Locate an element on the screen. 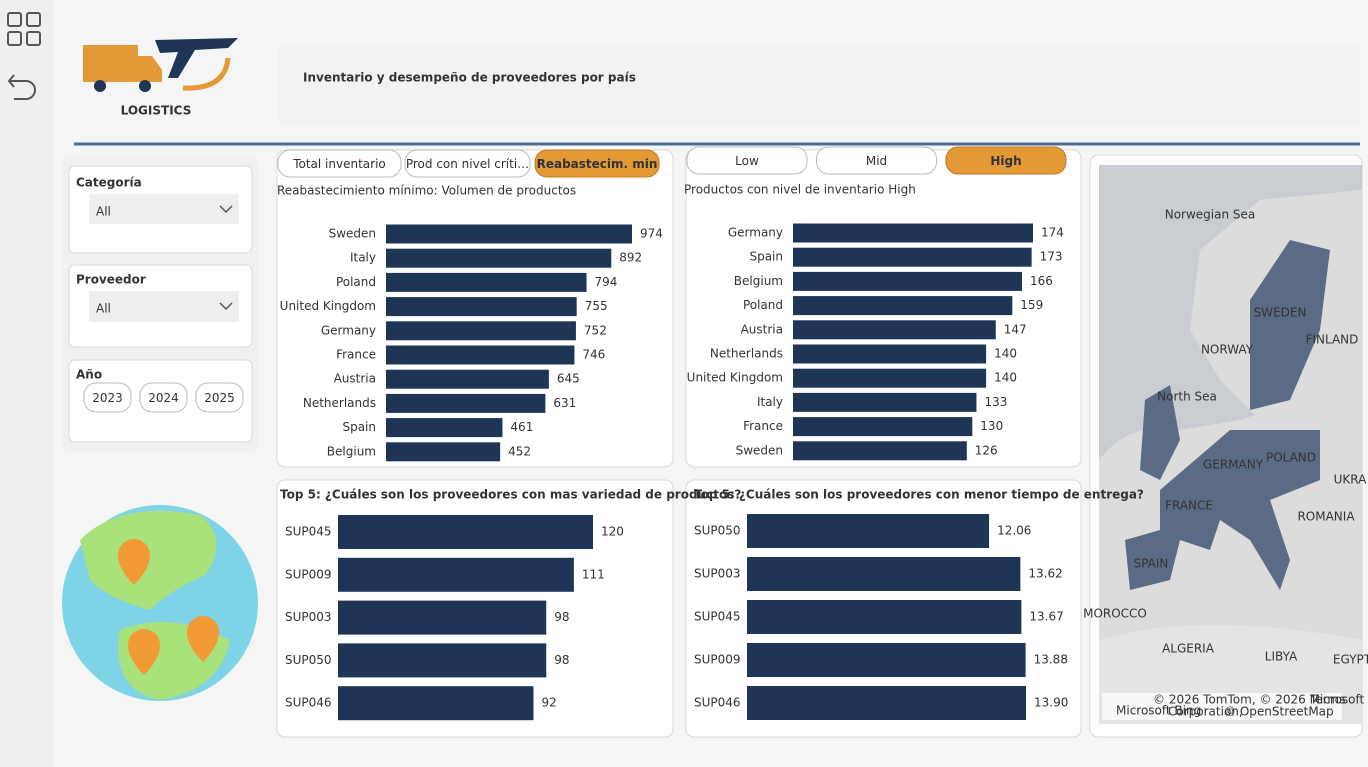 Image resolution: width=1368 pixels, height=767 pixels. button: Reabastecim. min is located at coordinates (597, 163).